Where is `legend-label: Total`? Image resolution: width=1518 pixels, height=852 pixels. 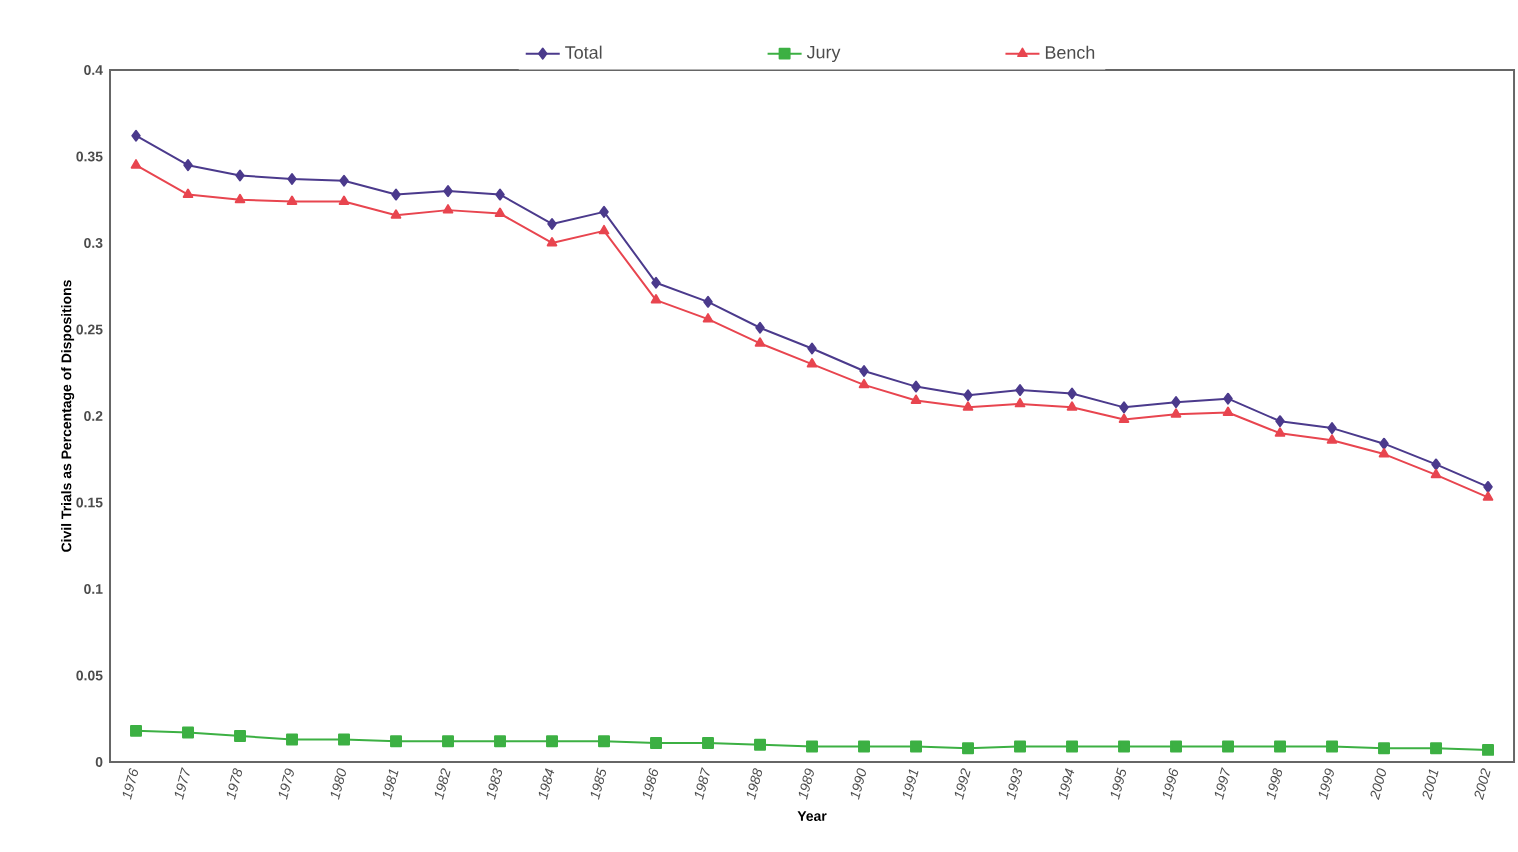 legend-label: Total is located at coordinates (583, 52).